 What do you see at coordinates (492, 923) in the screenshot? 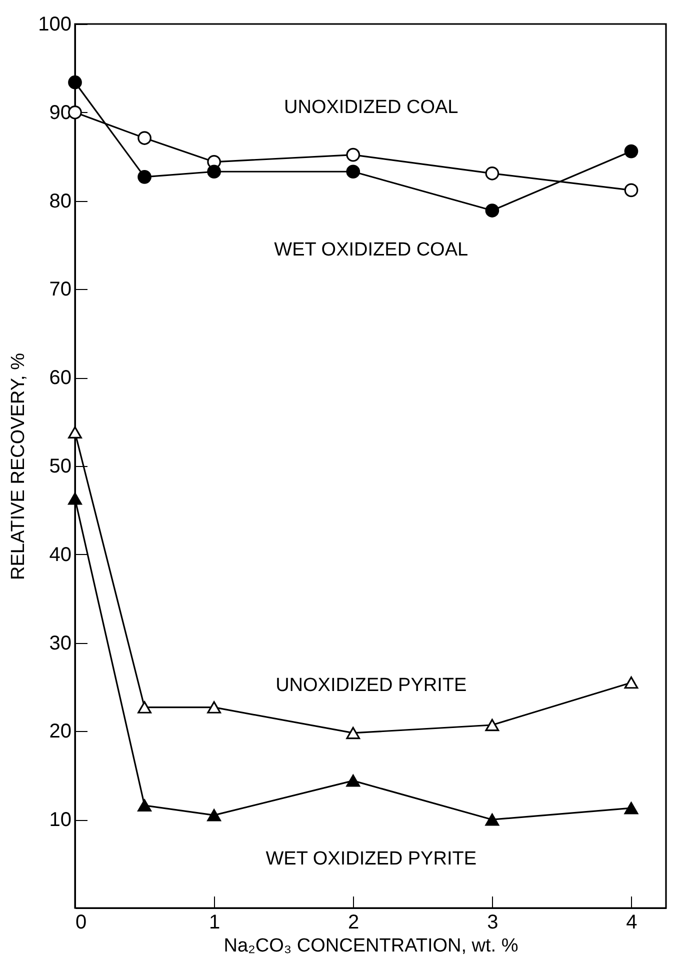
I see `x-tick-label: 3` at bounding box center [492, 923].